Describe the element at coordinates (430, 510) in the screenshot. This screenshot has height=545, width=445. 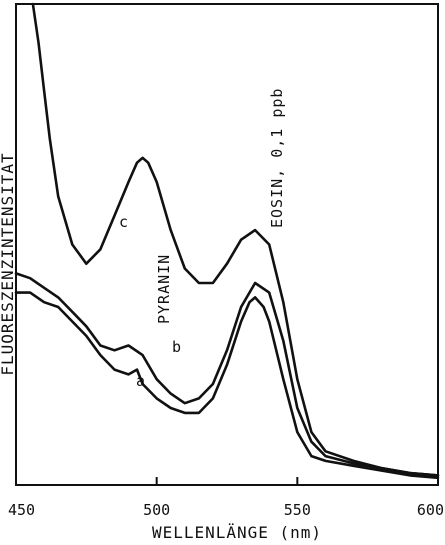
I see `x-tick-label-600: 600` at that location.